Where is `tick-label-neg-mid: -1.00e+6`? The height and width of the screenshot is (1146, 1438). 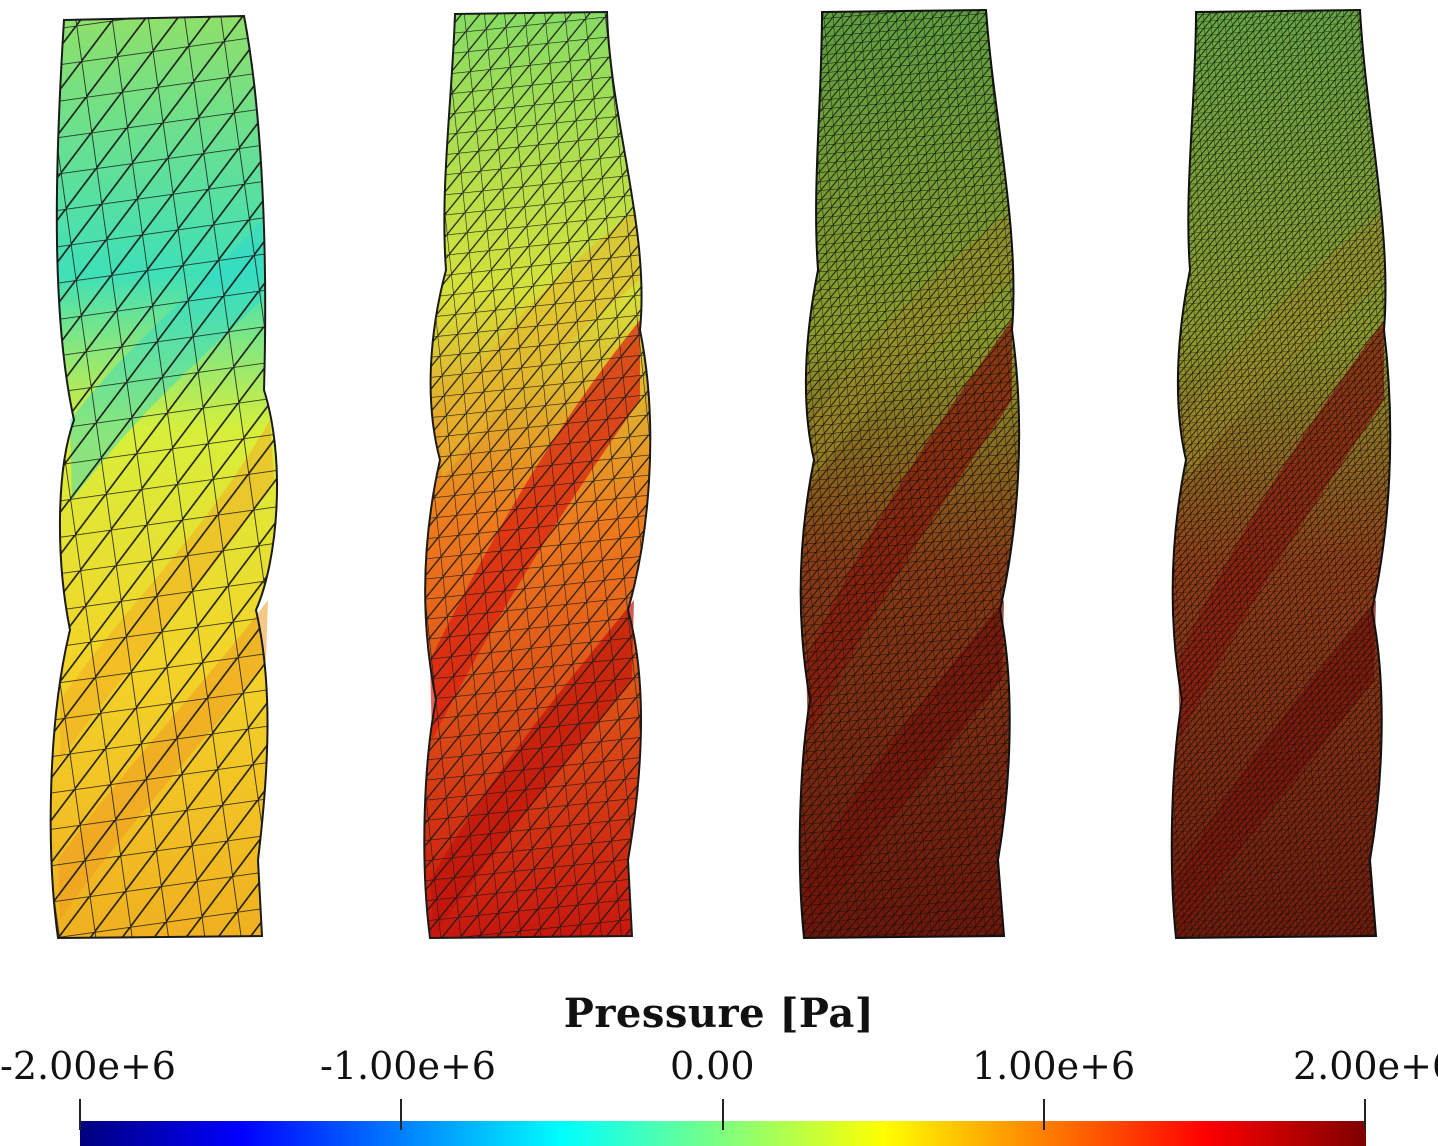
tick-label-neg-mid: -1.00e+6 is located at coordinates (408, 1066).